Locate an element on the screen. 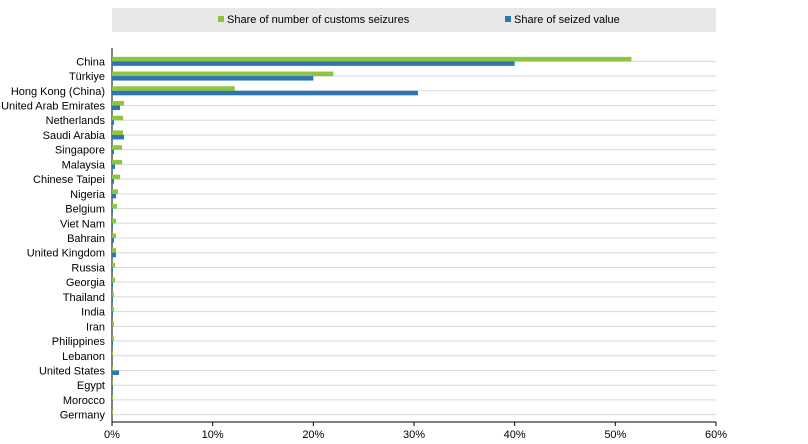 The image size is (808, 444). x-tick-label: 0% is located at coordinates (112, 435).